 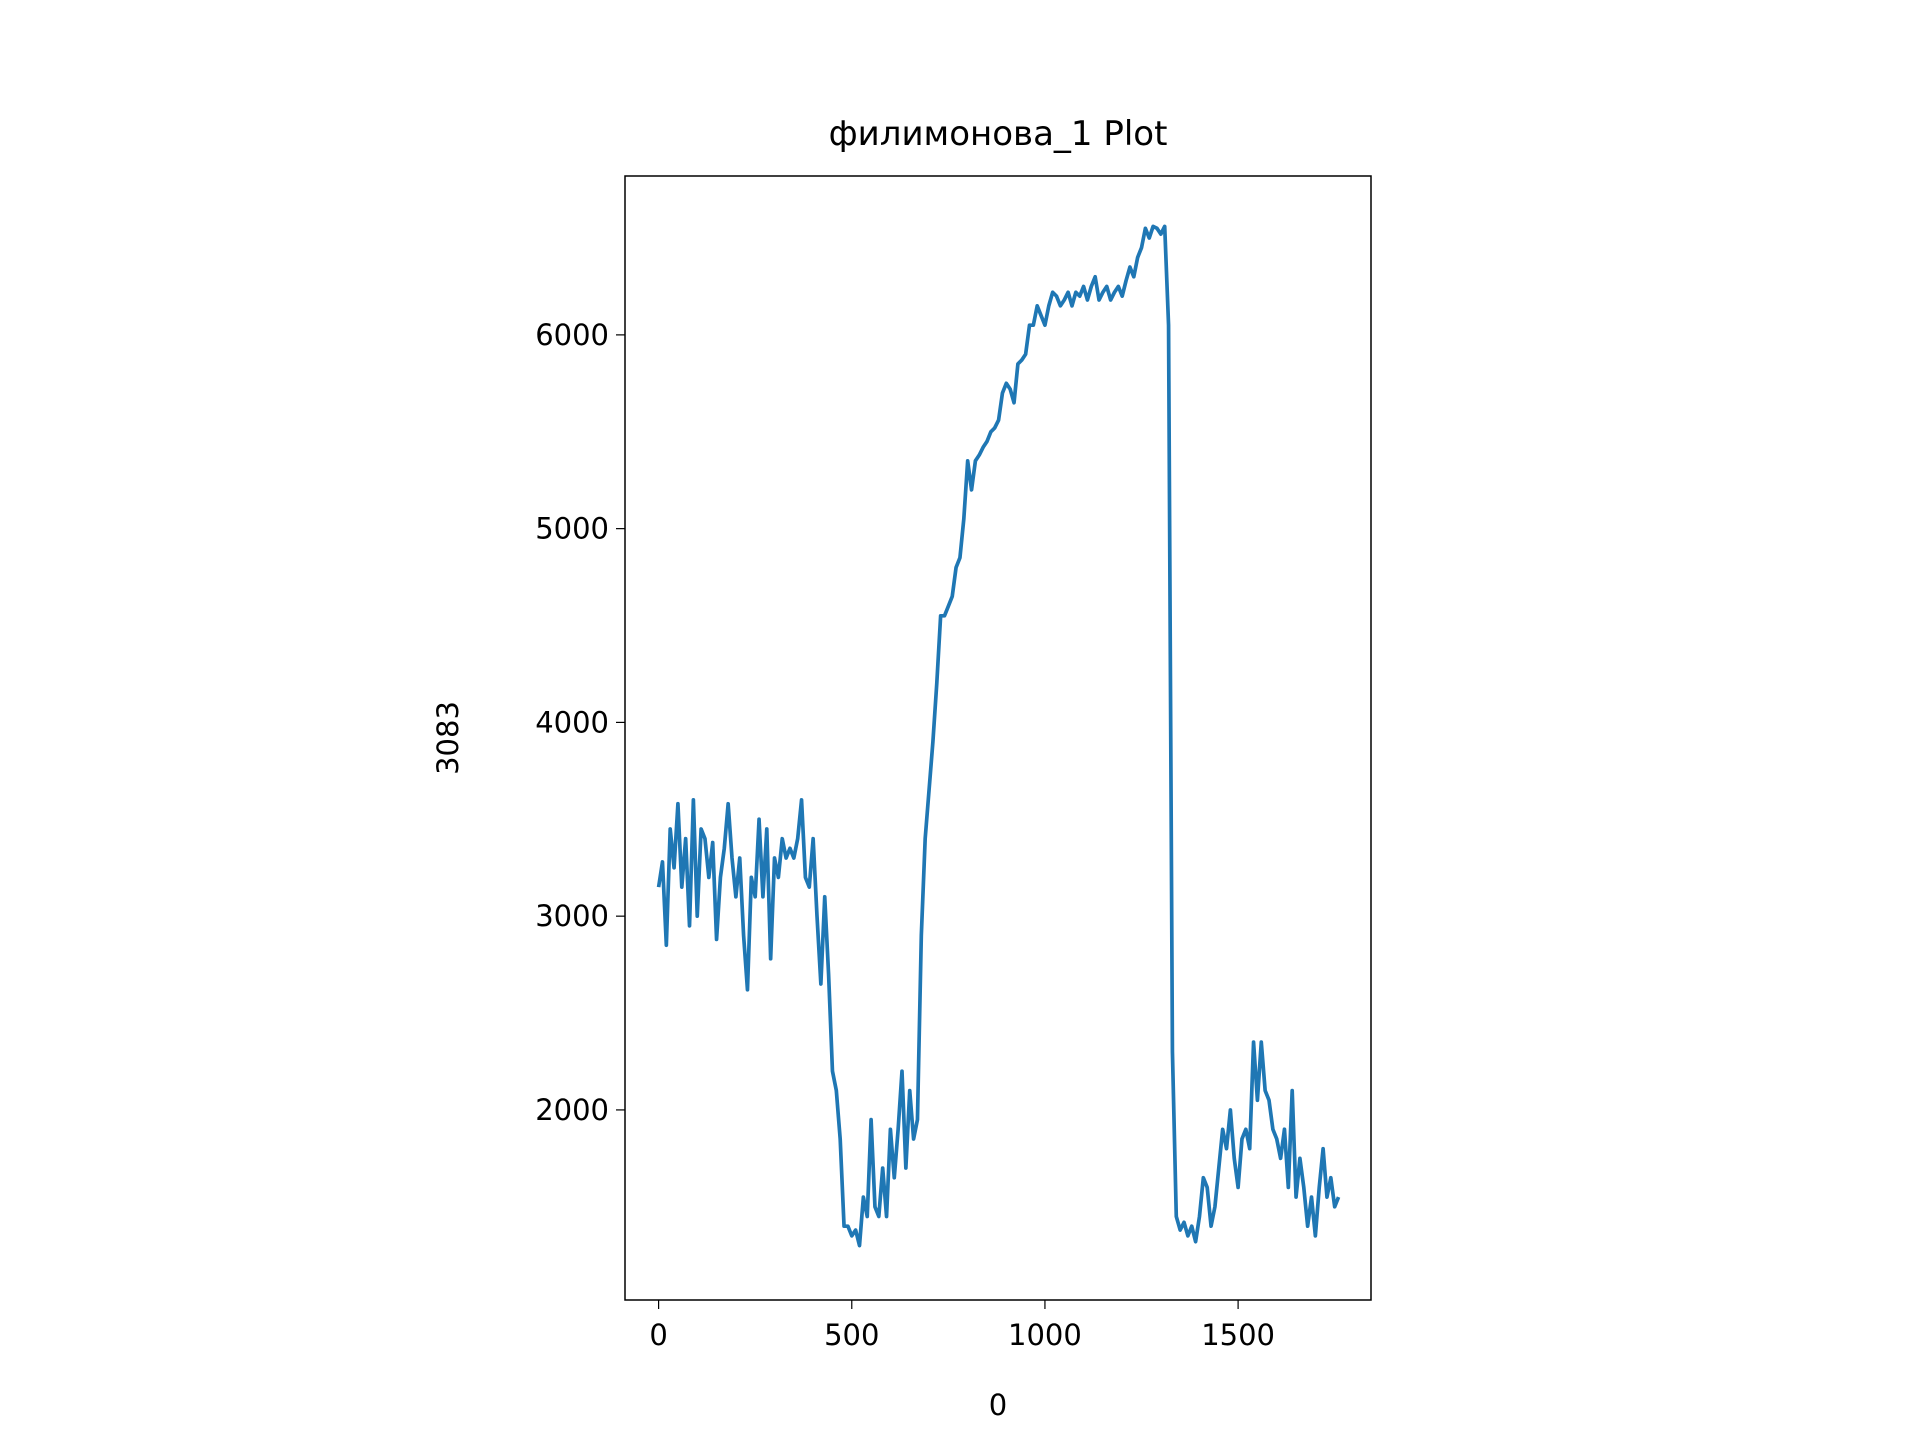 I want to click on chart-title: филимонова_1 Plot, so click(x=998, y=134).